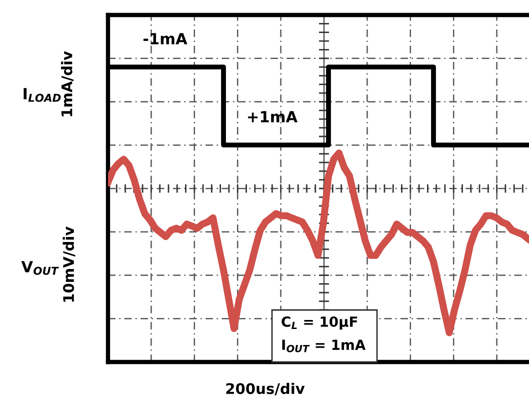  What do you see at coordinates (69, 264) in the screenshot?
I see `y-axis-title: 10mV/div` at bounding box center [69, 264].